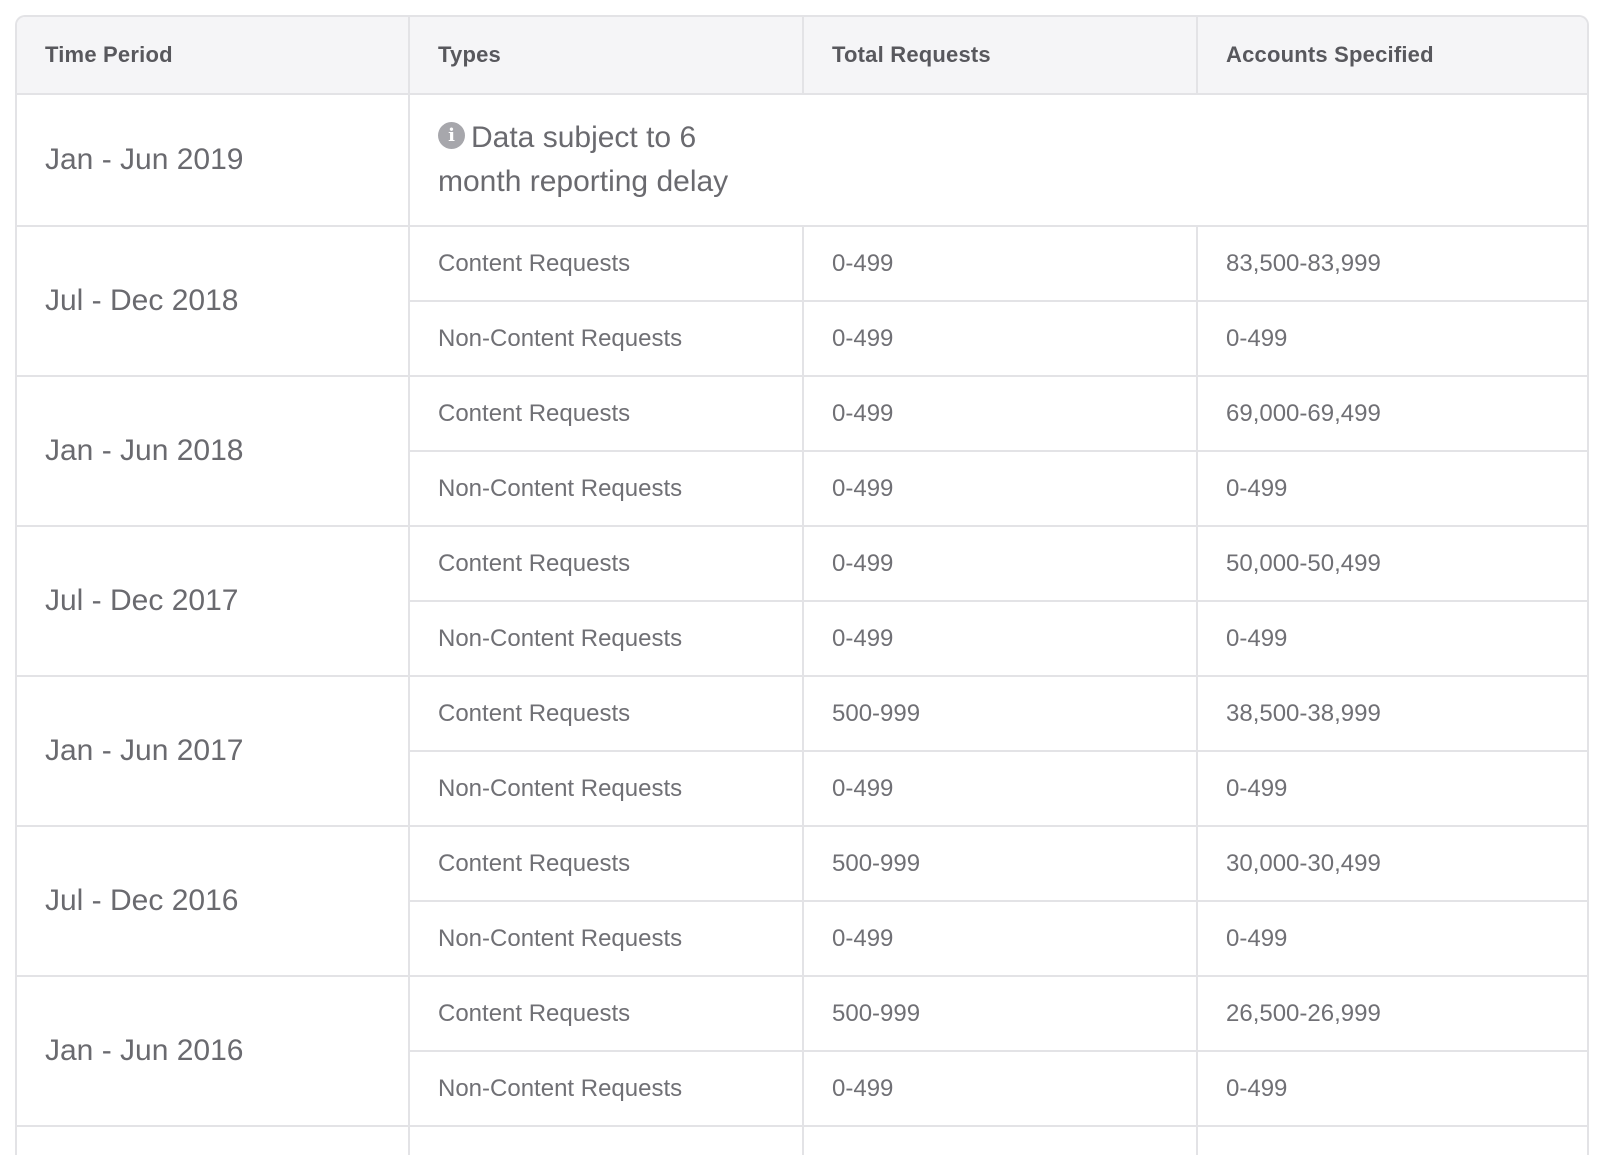  What do you see at coordinates (213, 1140) in the screenshot?
I see `period-cell` at bounding box center [213, 1140].